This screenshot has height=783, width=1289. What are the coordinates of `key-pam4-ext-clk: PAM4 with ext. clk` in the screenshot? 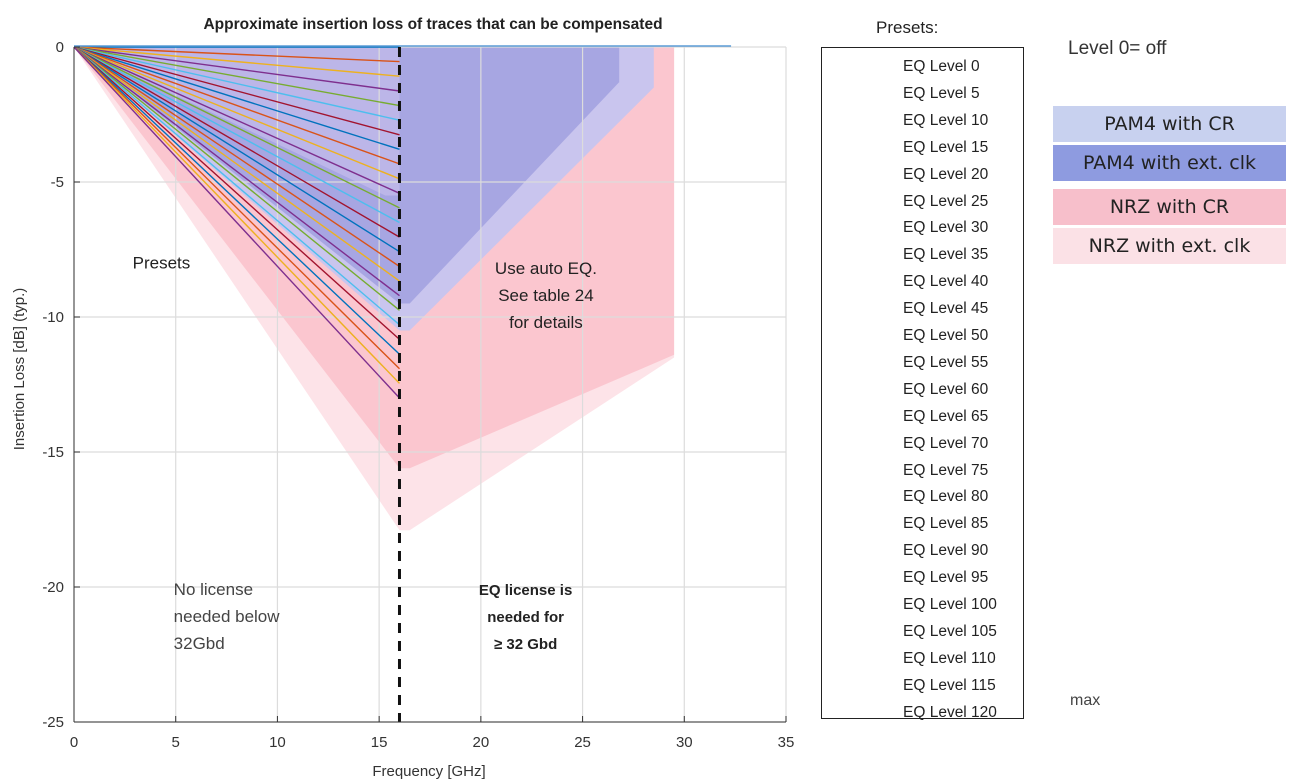 It's located at (1169, 163).